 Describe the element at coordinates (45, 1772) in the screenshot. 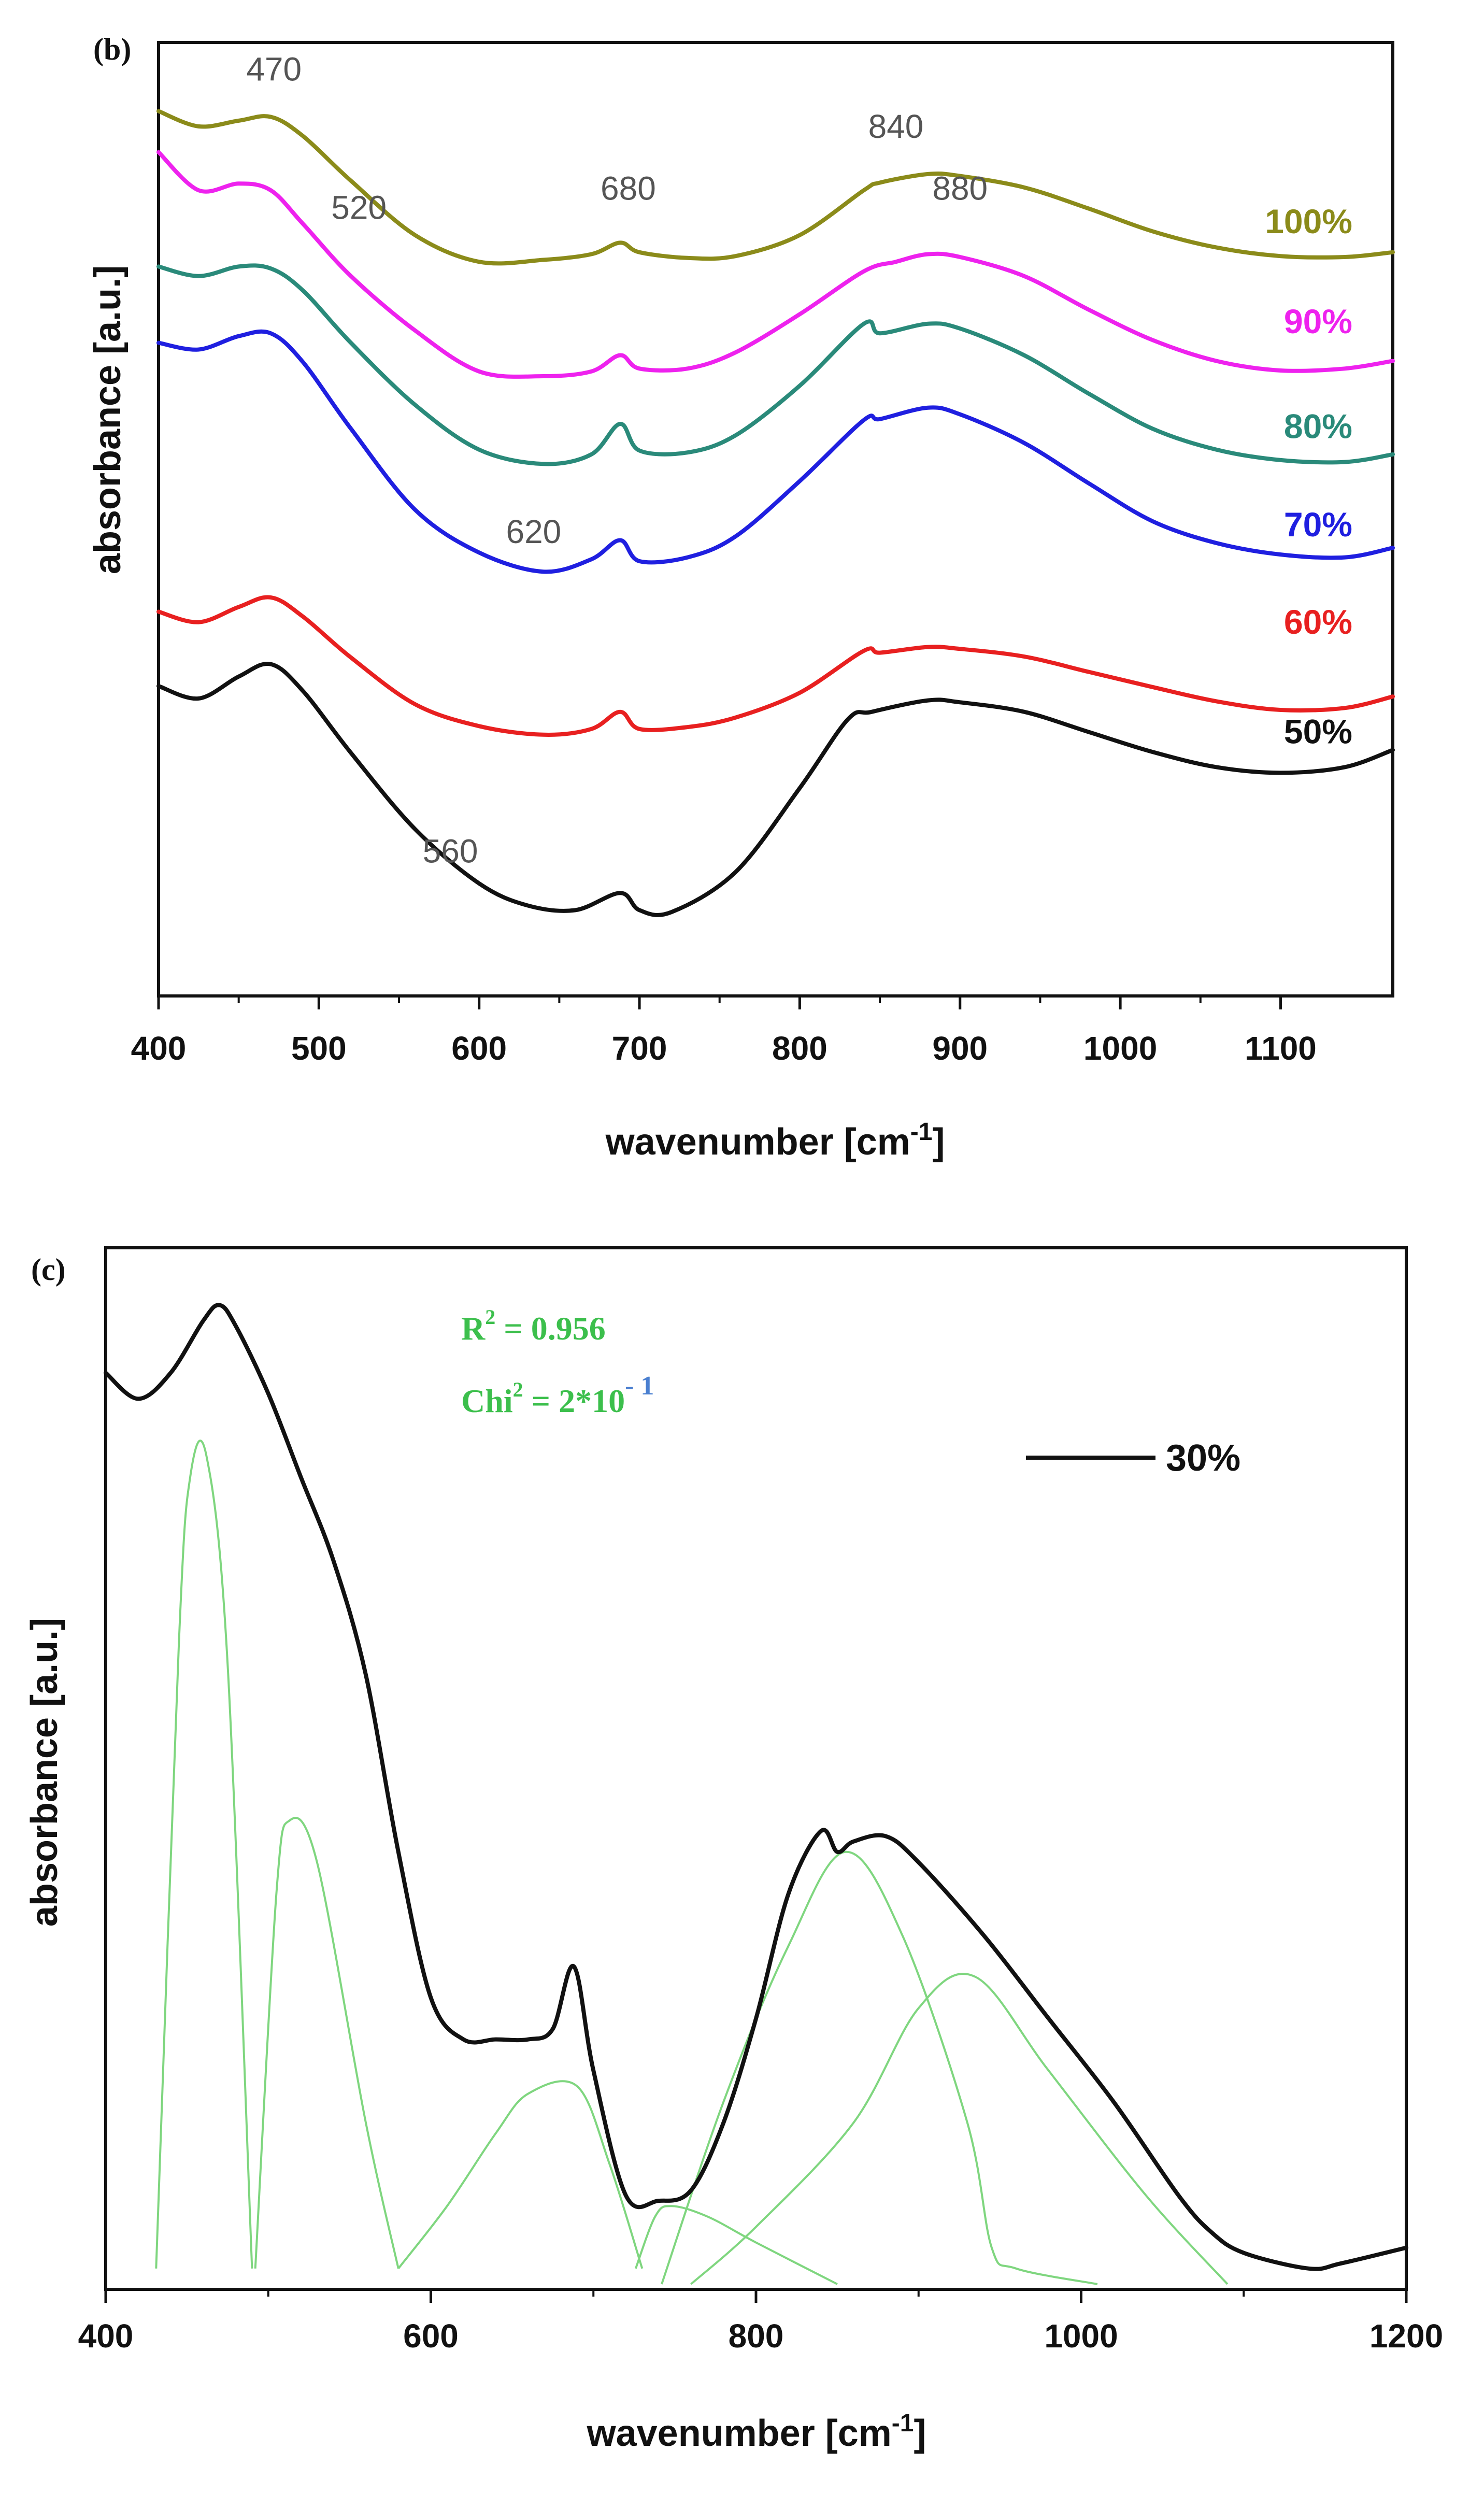

I see `panel-c-y-axis-label: absorbance [a.u.]` at that location.